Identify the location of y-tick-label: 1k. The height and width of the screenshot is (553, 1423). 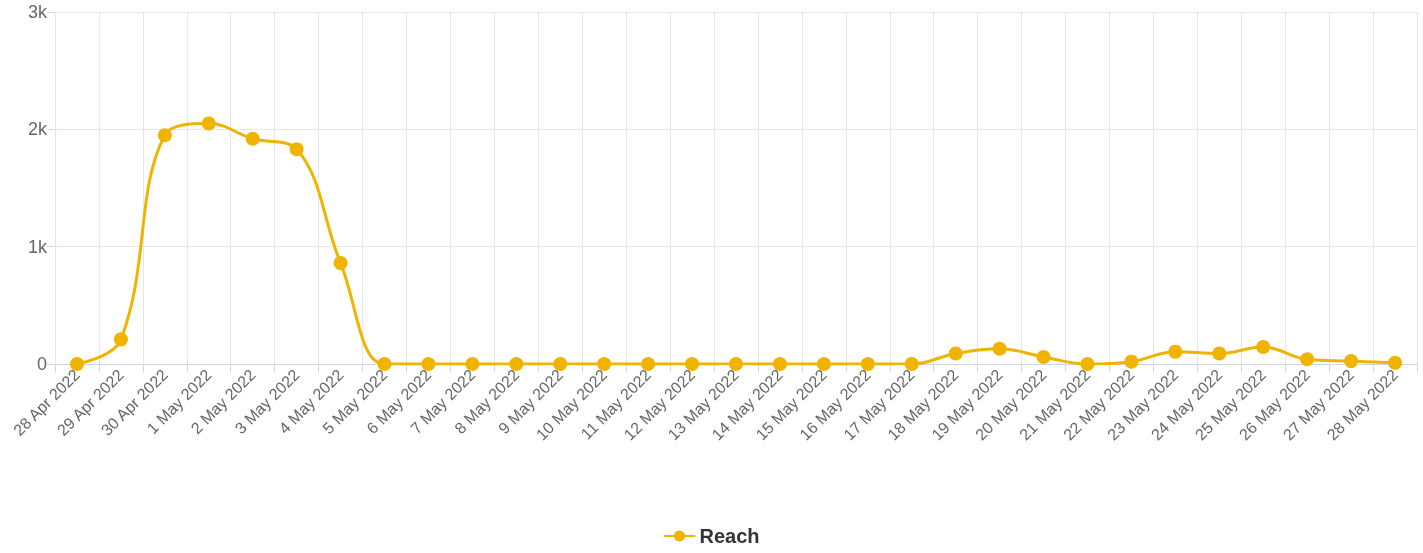
(37, 246).